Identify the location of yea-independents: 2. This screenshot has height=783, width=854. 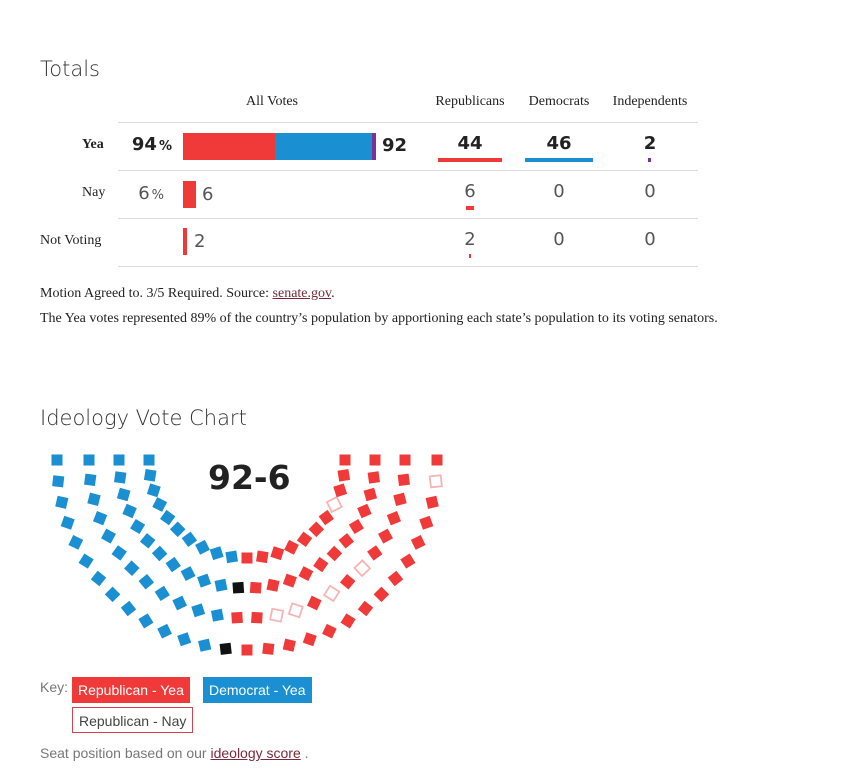
(650, 143).